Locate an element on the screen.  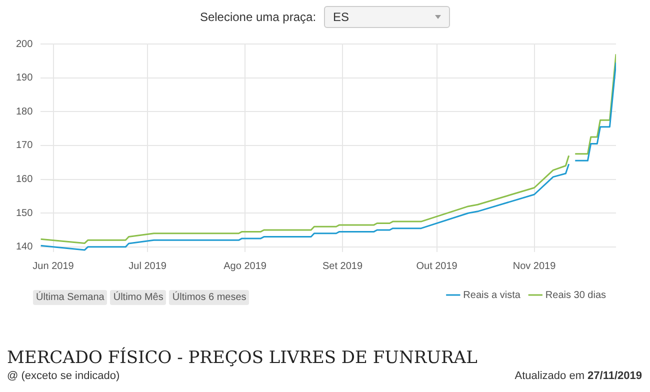
y-tick-label: 170 is located at coordinates (25, 146).